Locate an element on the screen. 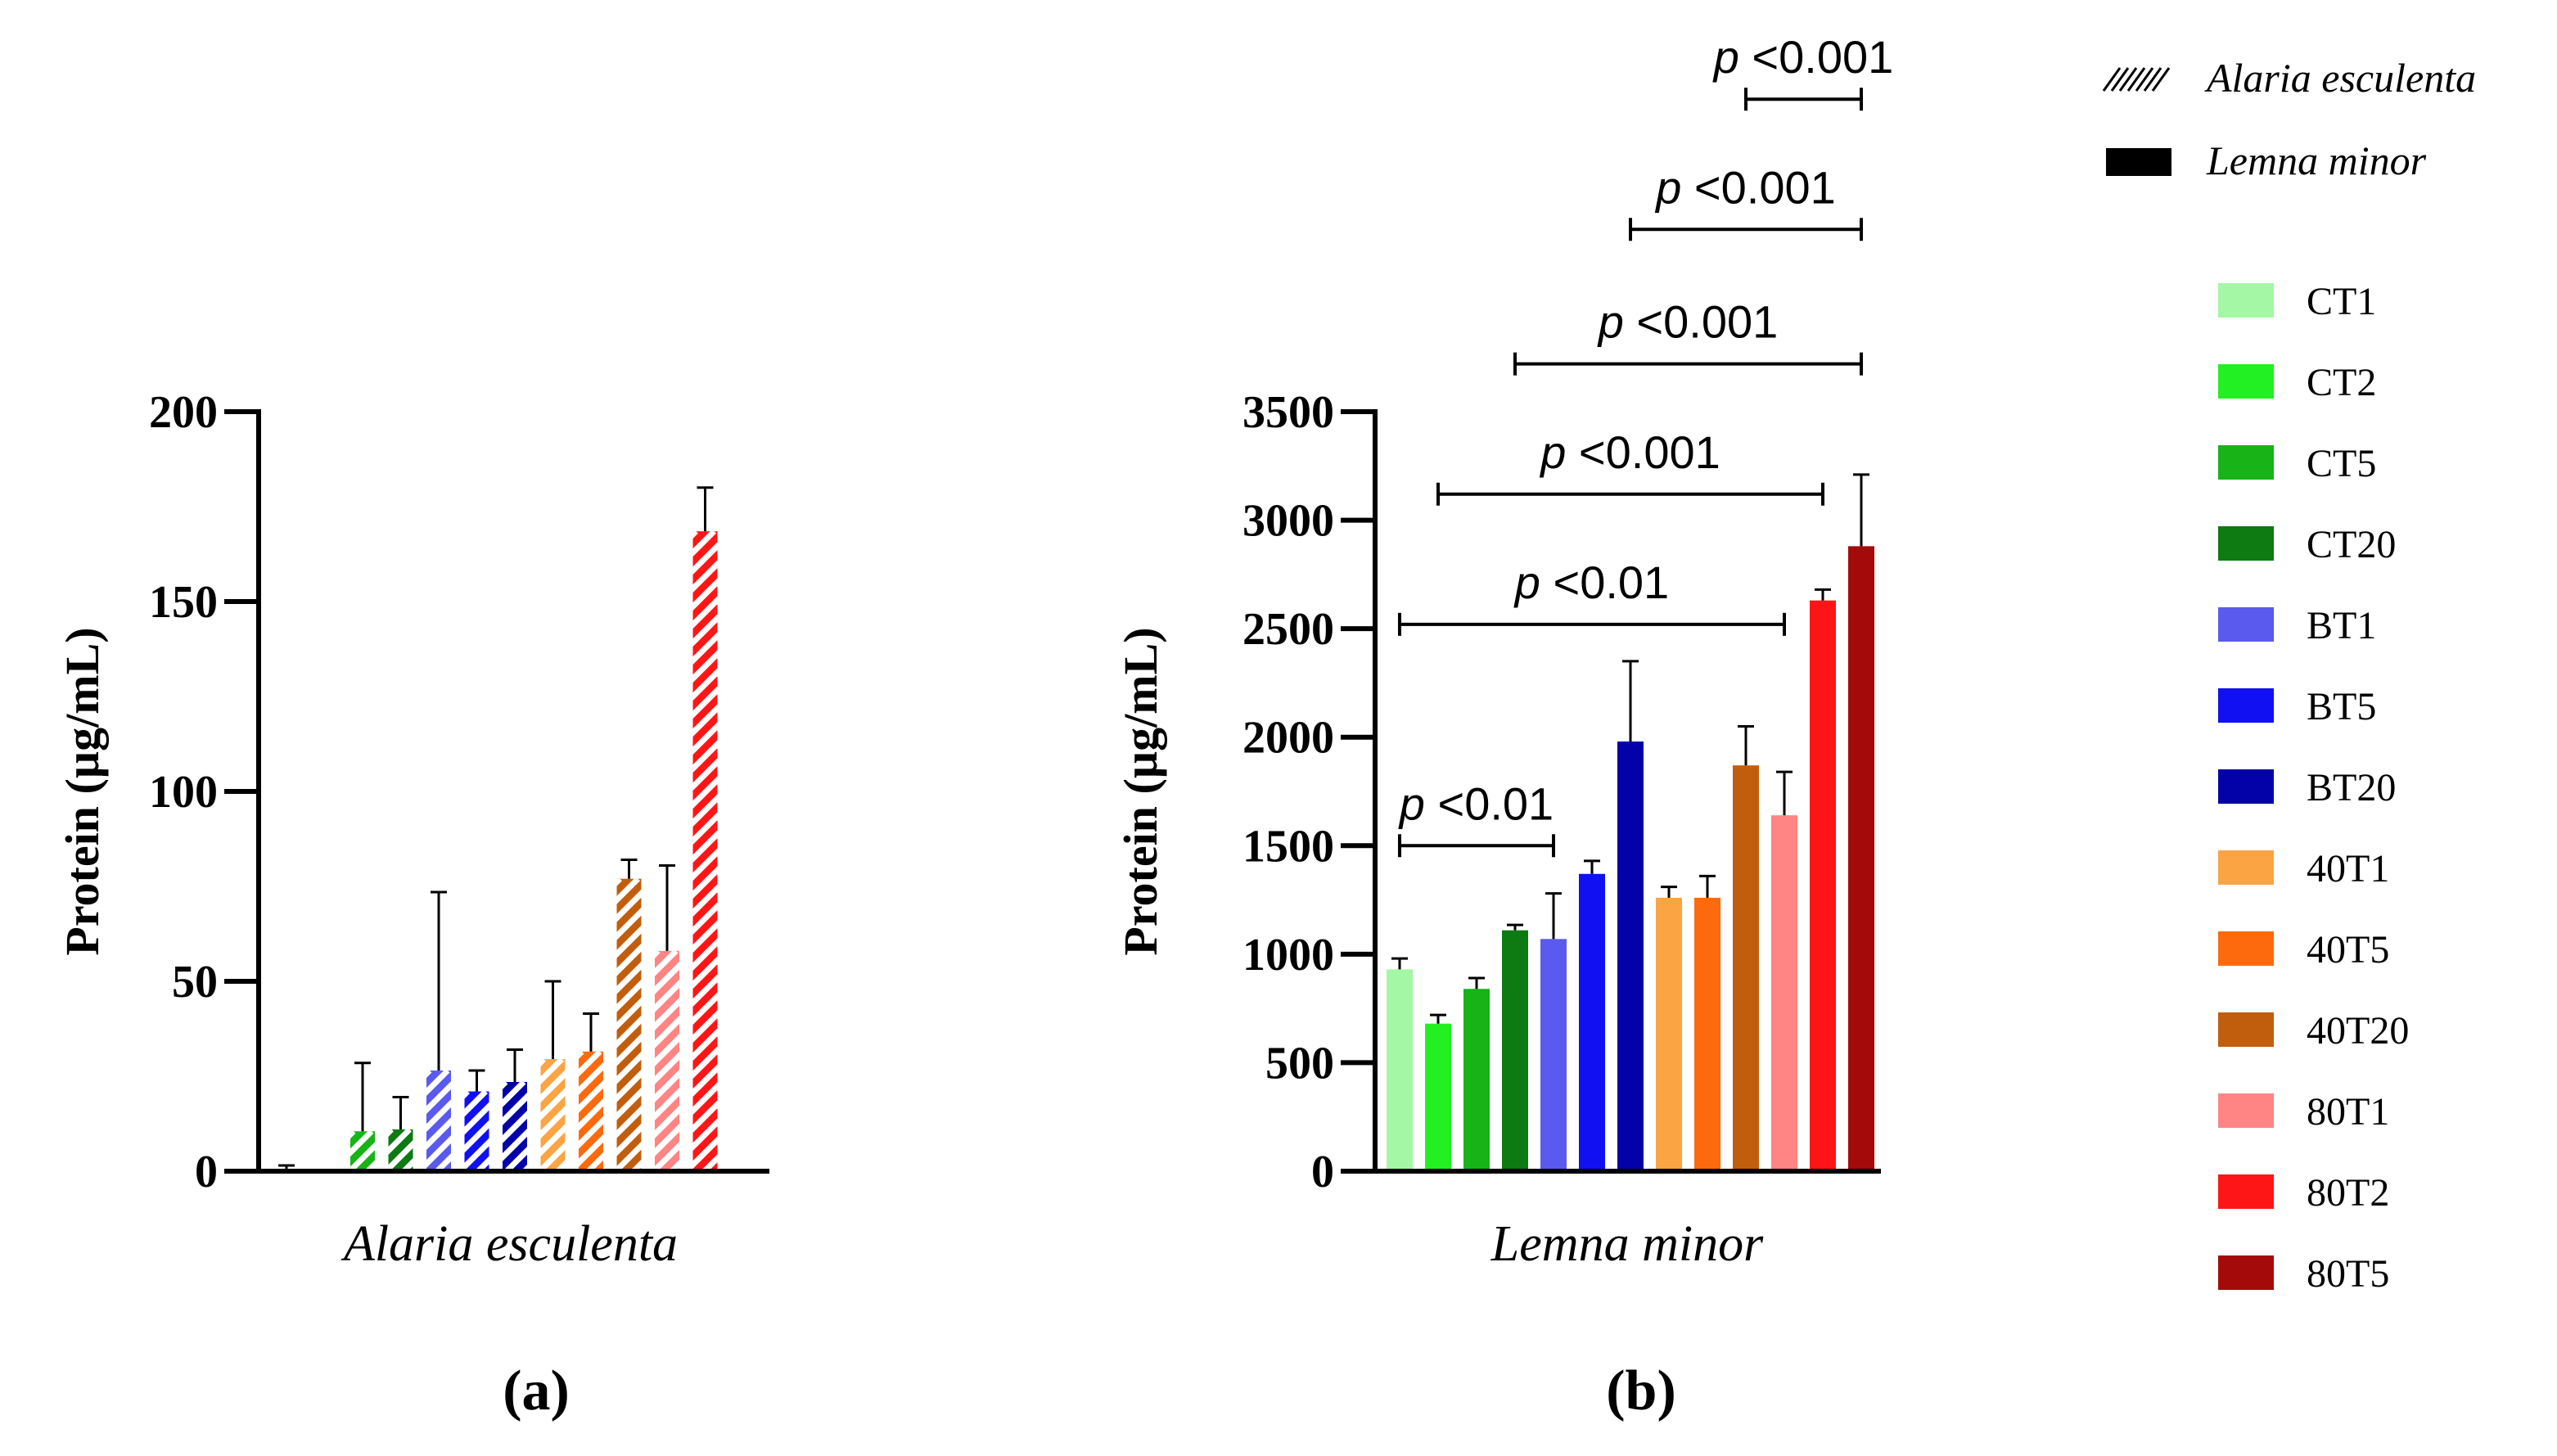 The image size is (2557, 1456). panel-b-y-axis-label: Protein (µg/mL) is located at coordinates (1140, 791).